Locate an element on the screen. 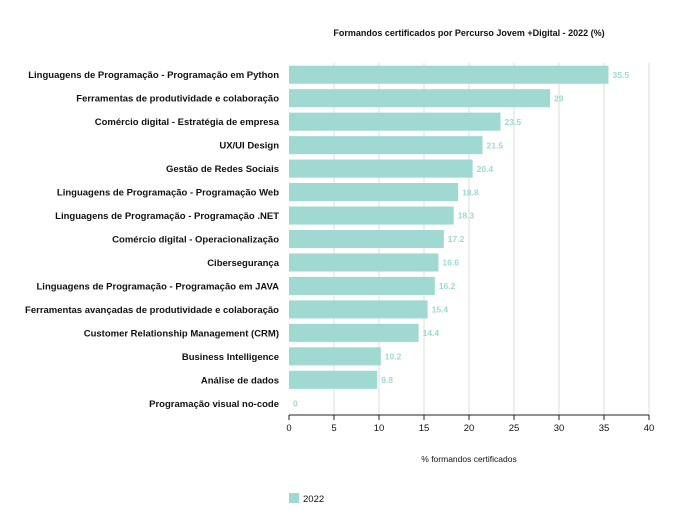 Image resolution: width=692 pixels, height=516 pixels. data-label: 29 is located at coordinates (559, 98).